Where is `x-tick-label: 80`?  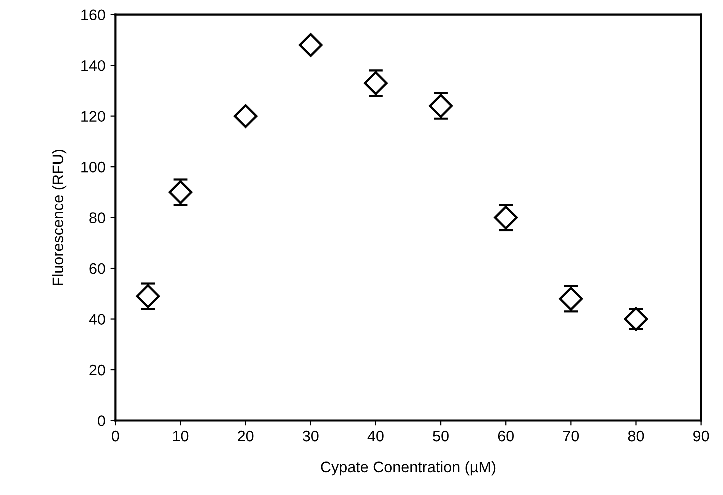
x-tick-label: 80 is located at coordinates (636, 436).